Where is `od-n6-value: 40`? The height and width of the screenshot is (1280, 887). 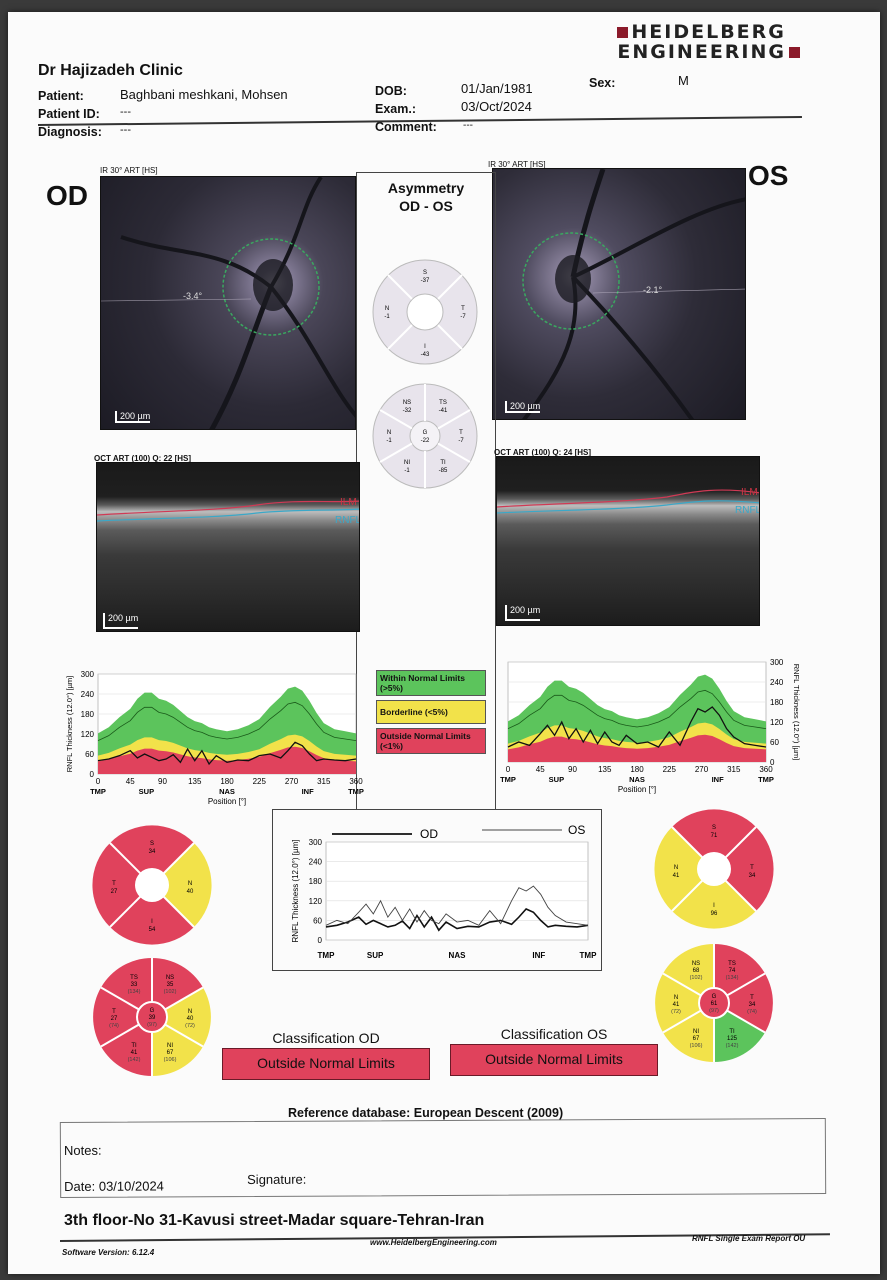 od-n6-value: 40 is located at coordinates (190, 1019).